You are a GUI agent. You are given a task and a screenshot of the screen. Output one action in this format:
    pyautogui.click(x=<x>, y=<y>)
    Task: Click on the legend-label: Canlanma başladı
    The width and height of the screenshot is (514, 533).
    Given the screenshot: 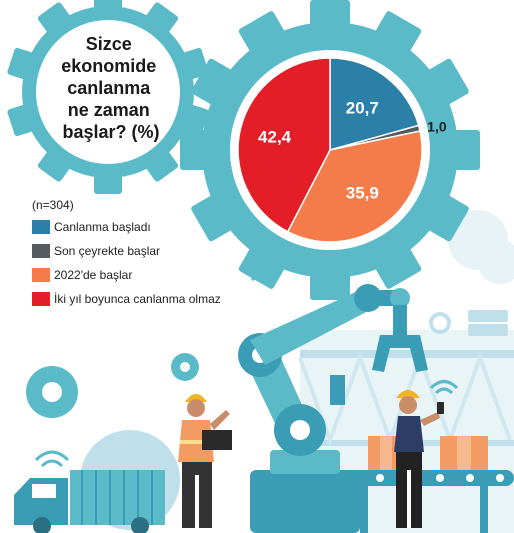 What is the action you would take?
    pyautogui.click(x=102, y=227)
    